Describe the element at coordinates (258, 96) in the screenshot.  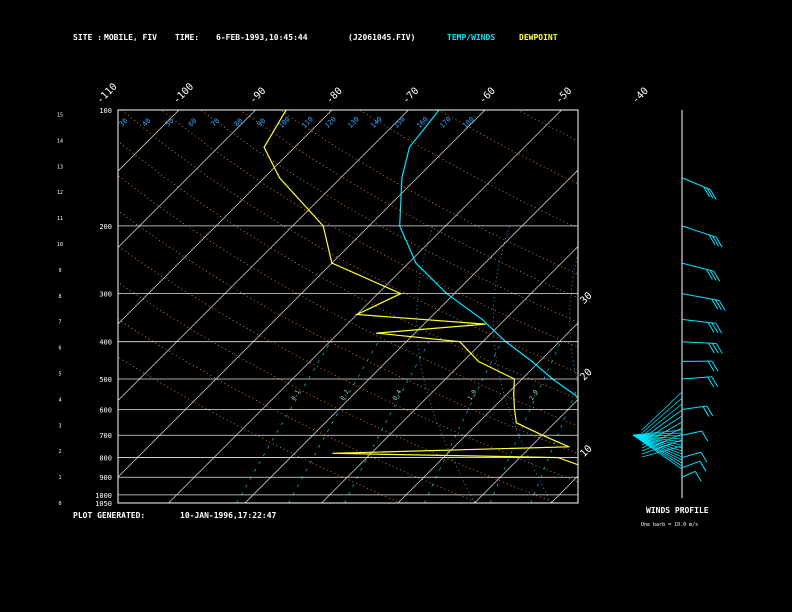
I see `top-temp-tick-label: -90` at that location.